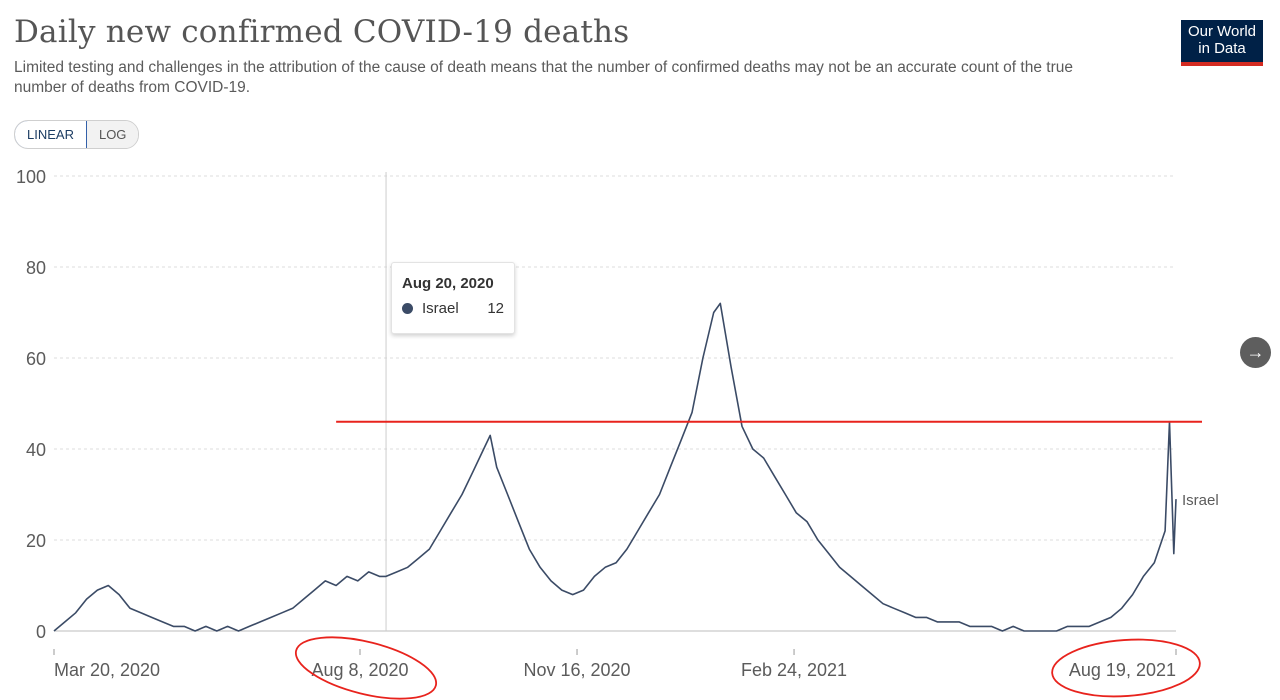 The width and height of the screenshot is (1280, 700). Describe the element at coordinates (1200, 500) in the screenshot. I see `series-end-label: Israel` at that location.